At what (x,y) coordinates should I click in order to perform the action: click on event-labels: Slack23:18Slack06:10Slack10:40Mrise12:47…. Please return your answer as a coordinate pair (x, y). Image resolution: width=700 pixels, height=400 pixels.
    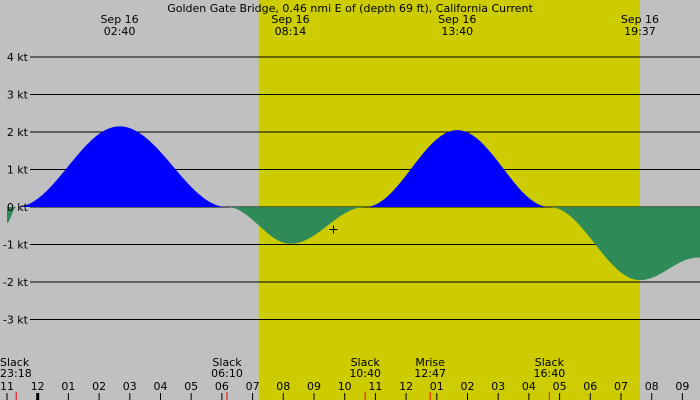
    Looking at the image, I should click on (282, 378).